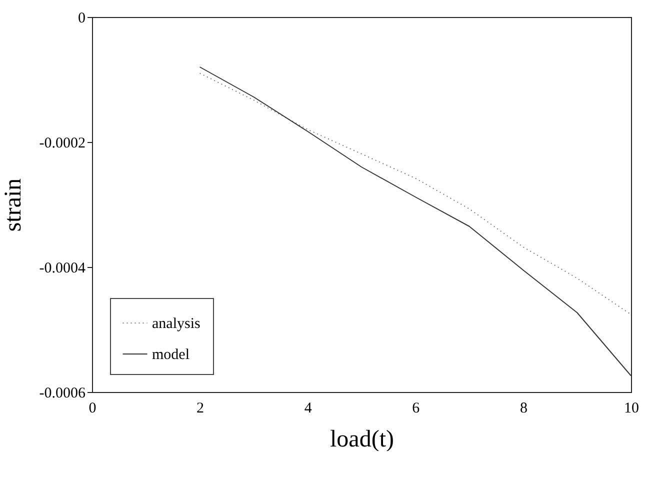 The height and width of the screenshot is (479, 665). Describe the element at coordinates (62, 144) in the screenshot. I see `y-tick-label: -0.0002` at that location.